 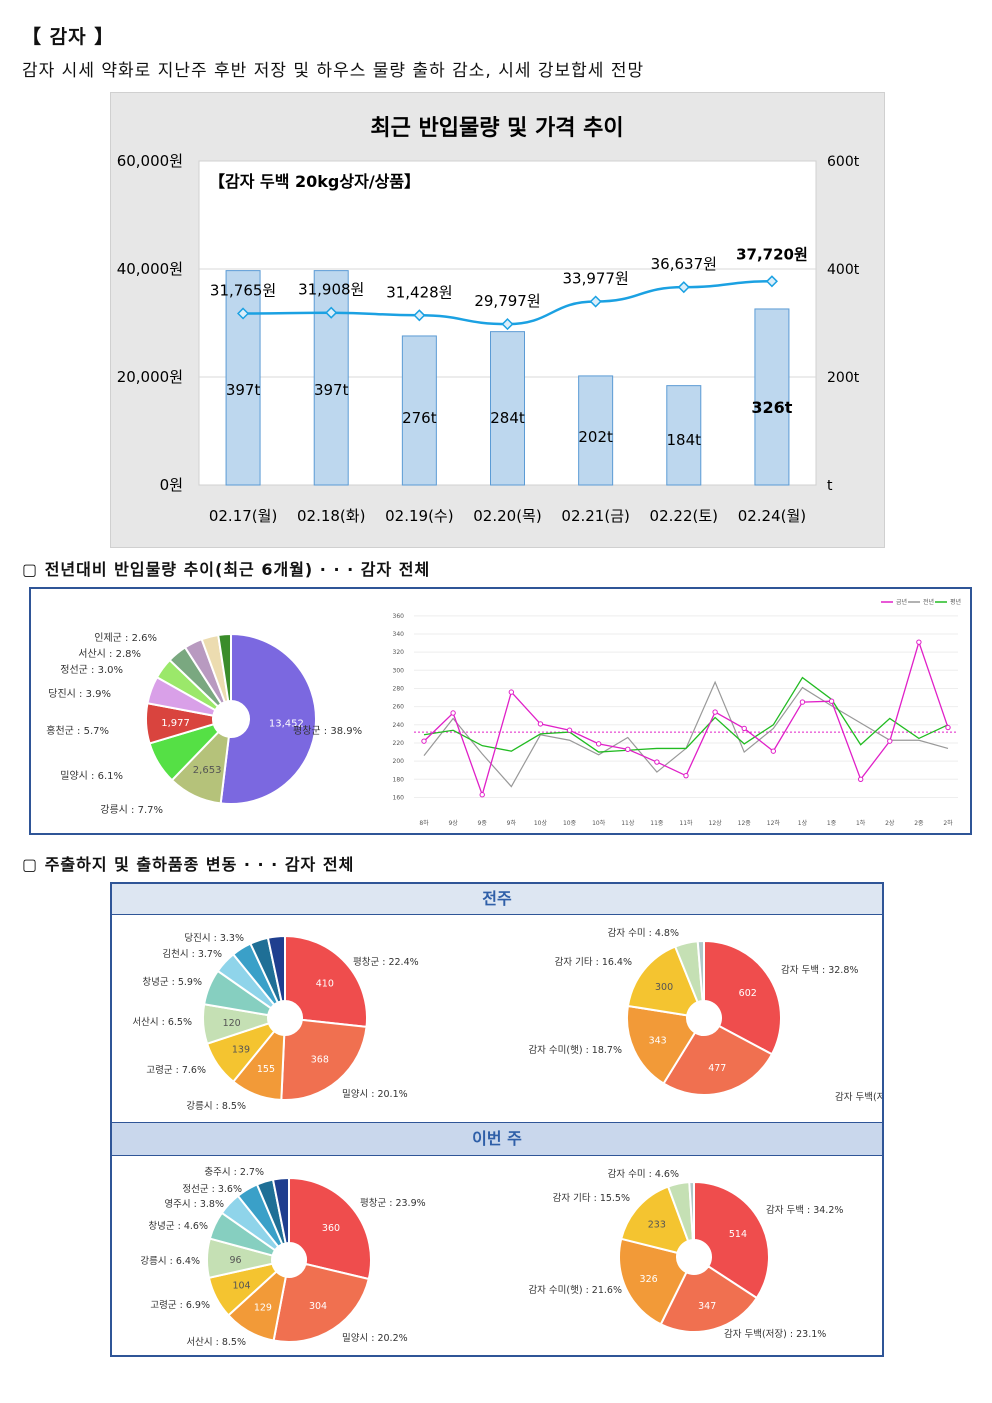 What do you see at coordinates (266, 1069) in the screenshot?
I see `slice-value: 155` at bounding box center [266, 1069].